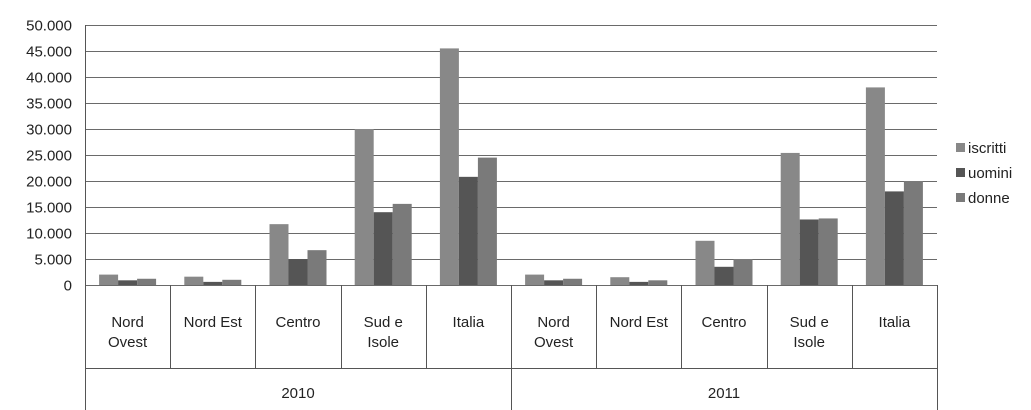  Describe the element at coordinates (49, 26) in the screenshot. I see `y-tick-label: 50.000` at that location.